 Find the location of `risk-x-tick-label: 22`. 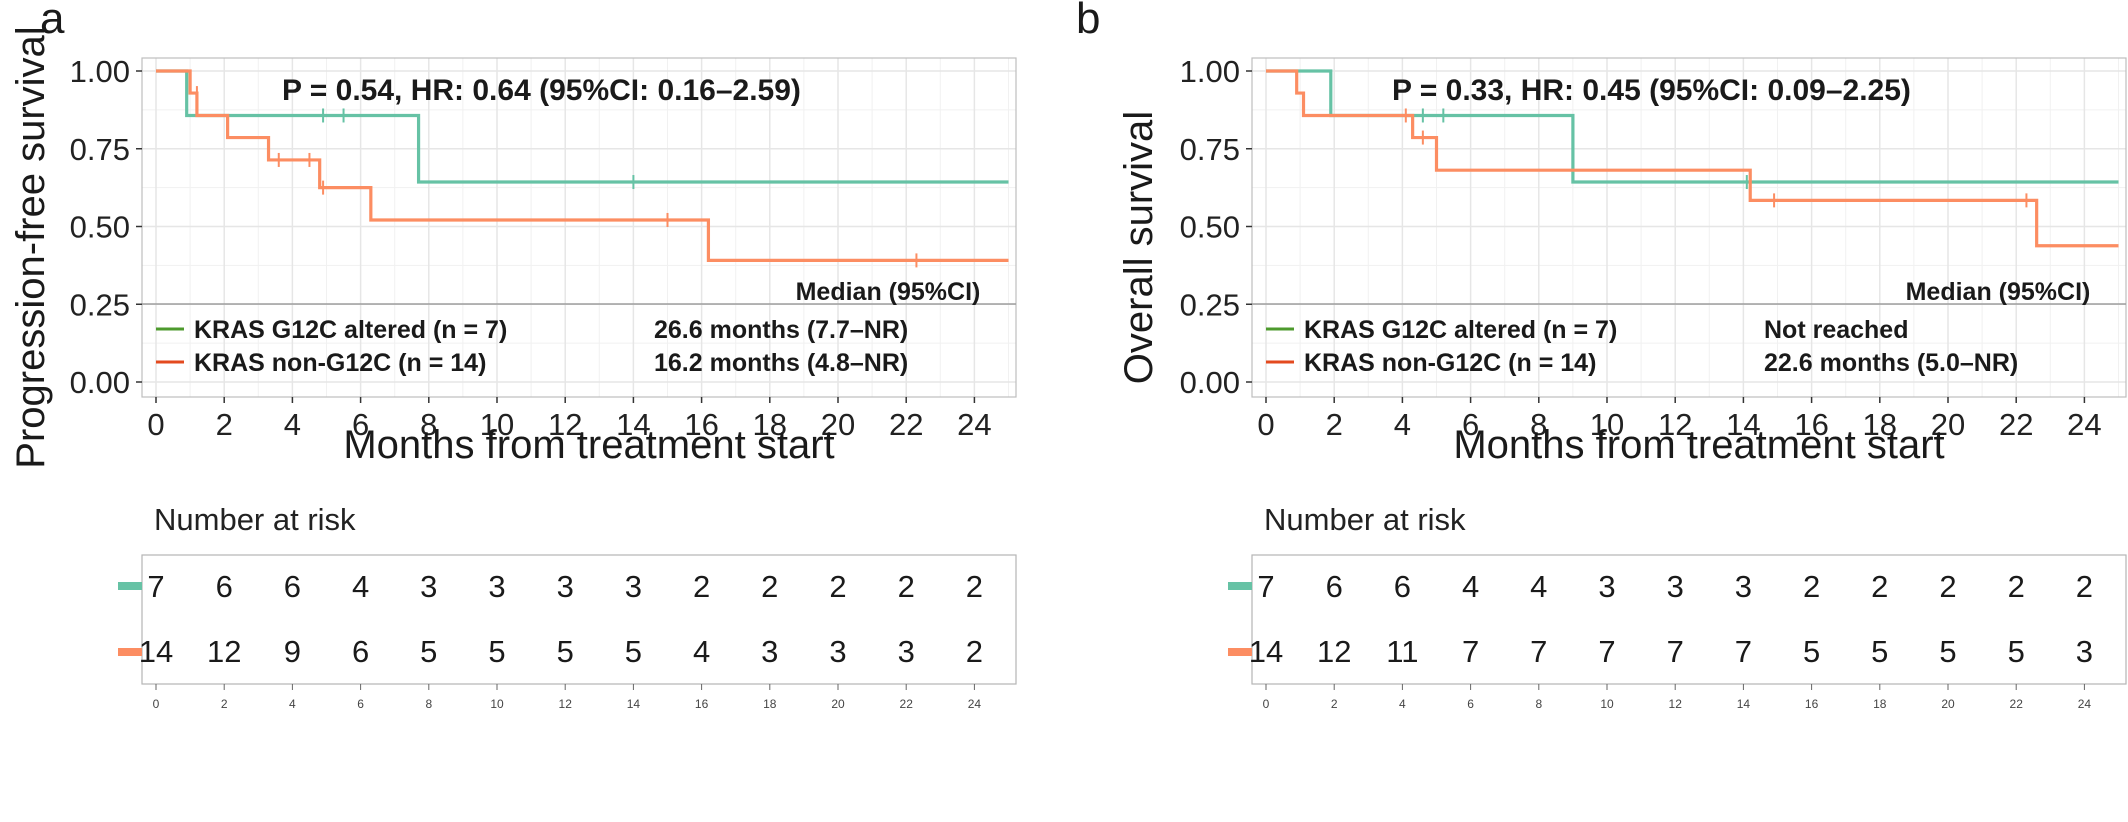

risk-x-tick-label: 22 is located at coordinates (2017, 704).